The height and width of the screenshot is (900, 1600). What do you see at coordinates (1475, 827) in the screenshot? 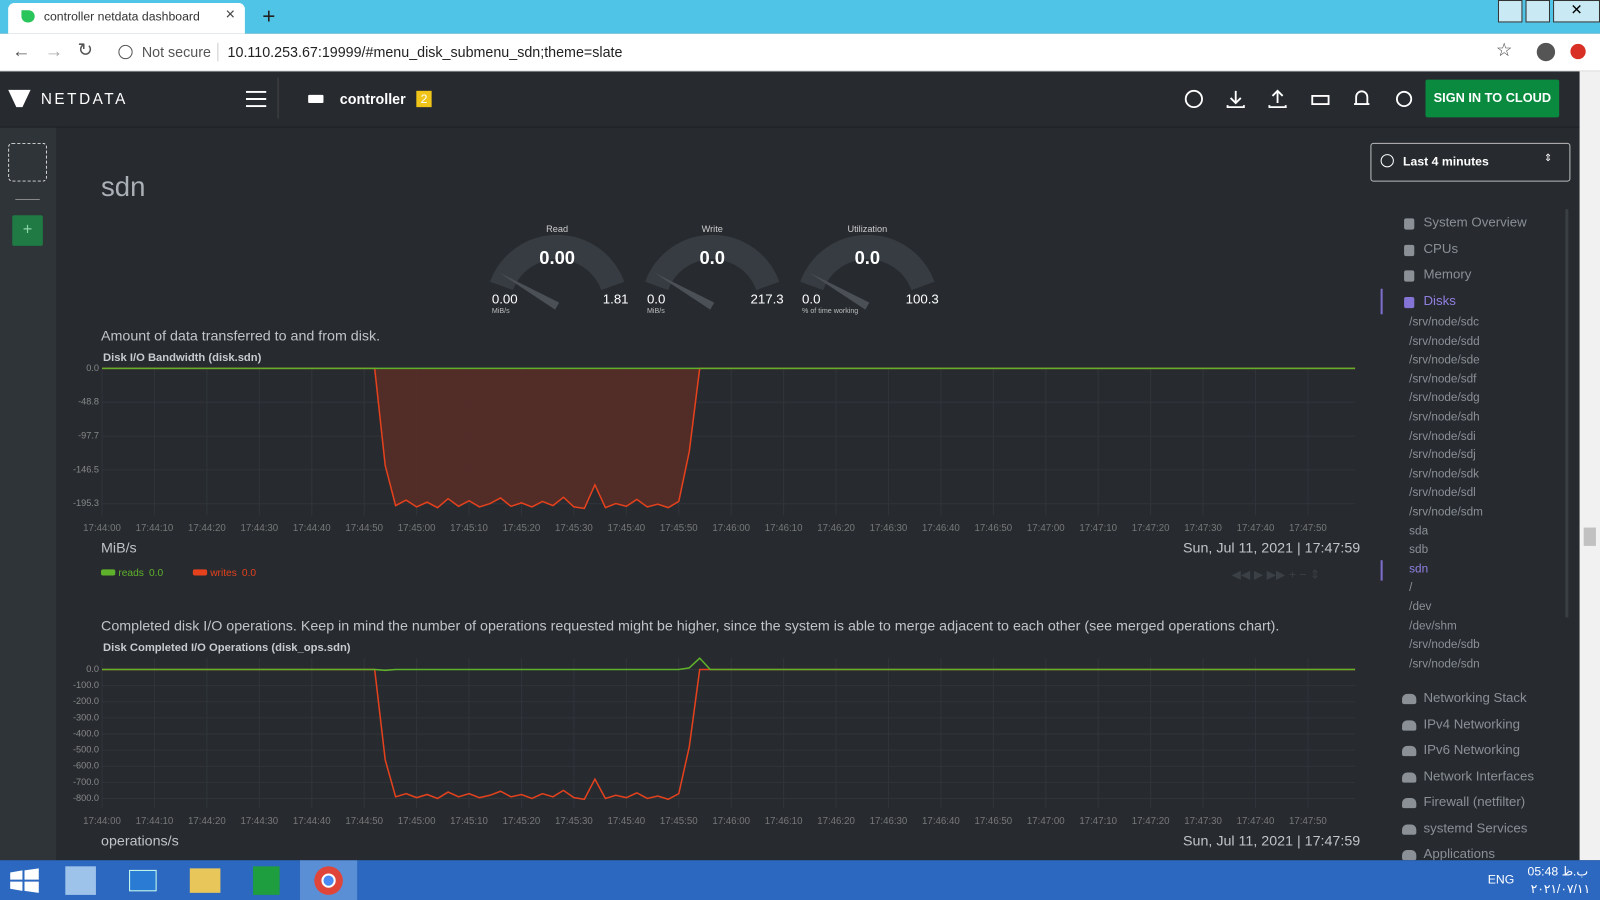
I see `menu-item: systemd Services` at bounding box center [1475, 827].